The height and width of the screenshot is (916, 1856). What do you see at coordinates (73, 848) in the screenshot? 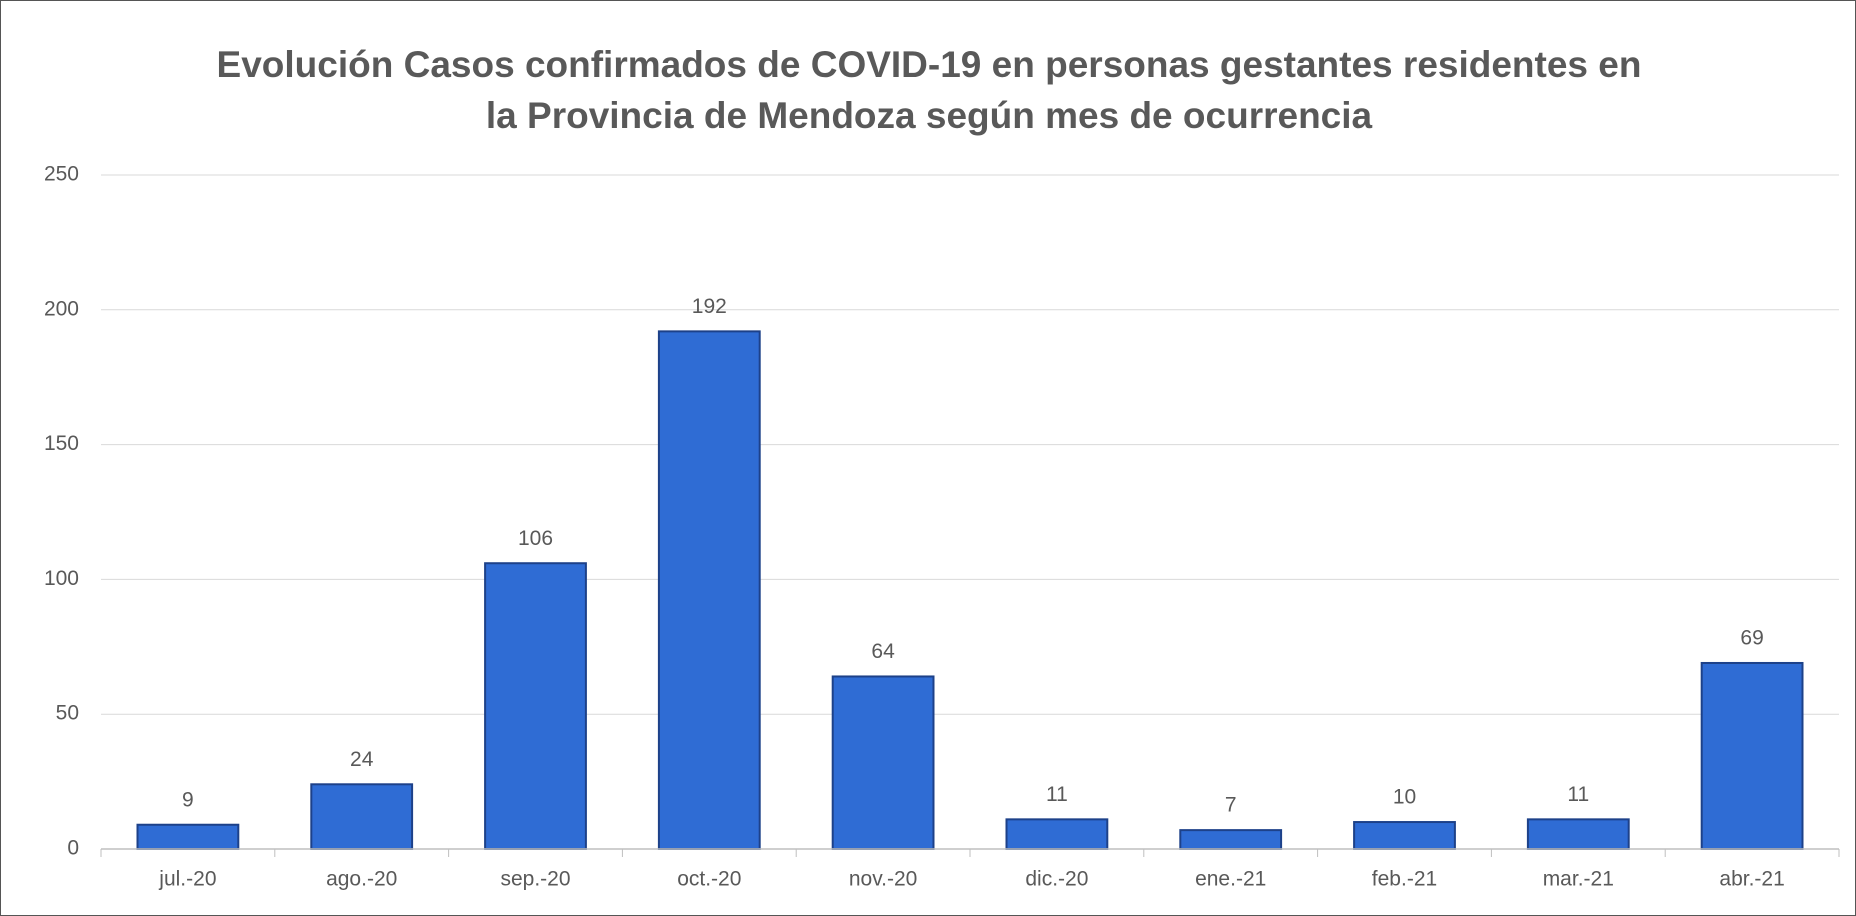
I see `y-tick-label: 0` at bounding box center [73, 848].